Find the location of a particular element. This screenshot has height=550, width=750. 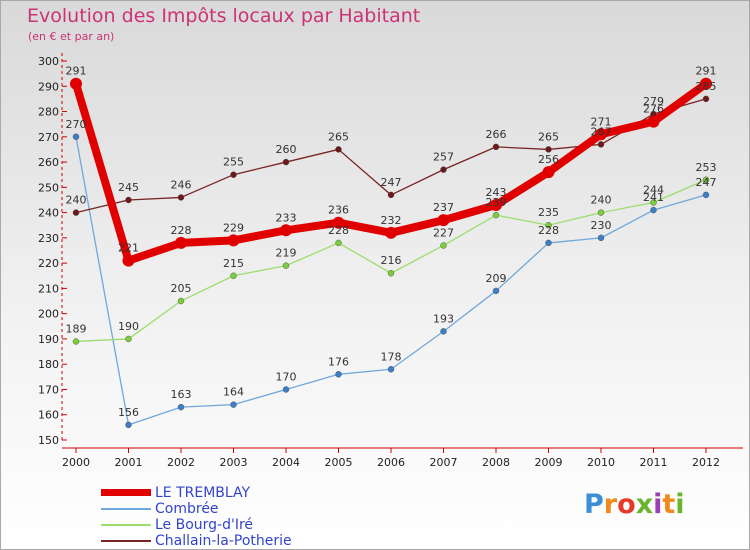

y-tick-label: 250 is located at coordinates (48, 187).